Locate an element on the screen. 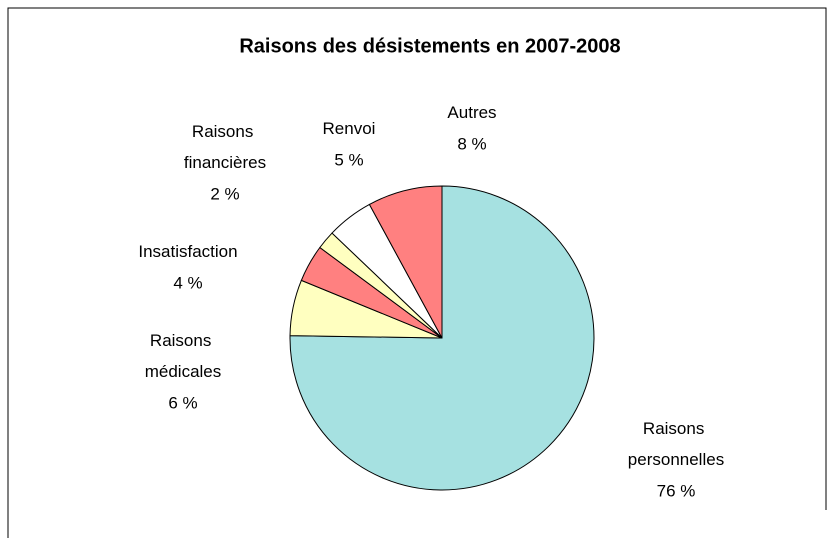 This screenshot has height=538, width=833. slice-label-line: personnelles is located at coordinates (676, 459).